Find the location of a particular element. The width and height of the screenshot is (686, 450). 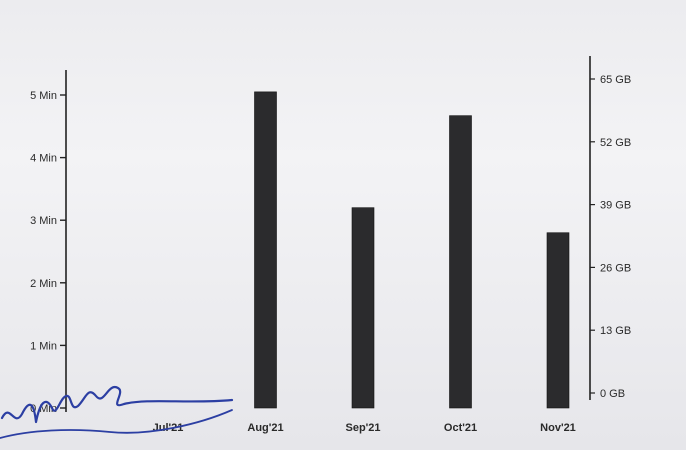

y-tick-label: 2 Min is located at coordinates (43, 284).